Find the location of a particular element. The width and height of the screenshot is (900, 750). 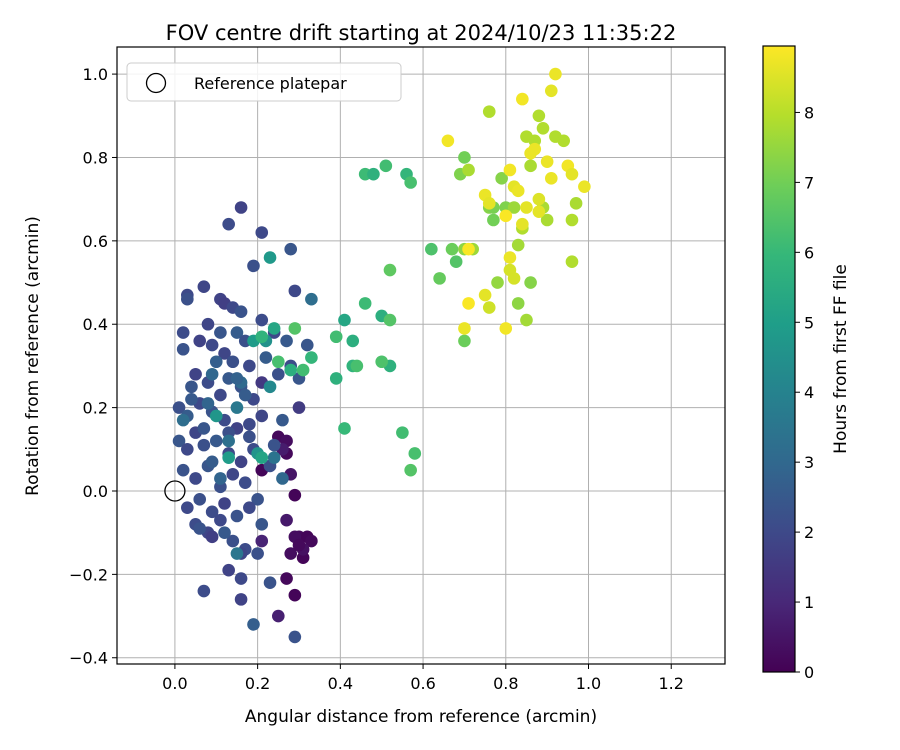

colorbar-ticks: 0 1 2 3 4 5 6 7 8 is located at coordinates (804, 392).